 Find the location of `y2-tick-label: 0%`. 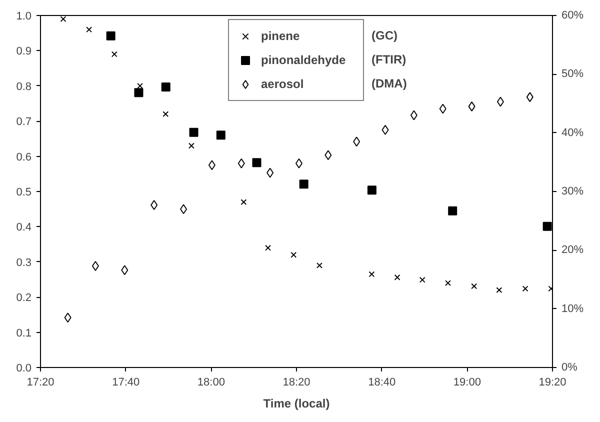

y2-tick-label: 0% is located at coordinates (570, 368).